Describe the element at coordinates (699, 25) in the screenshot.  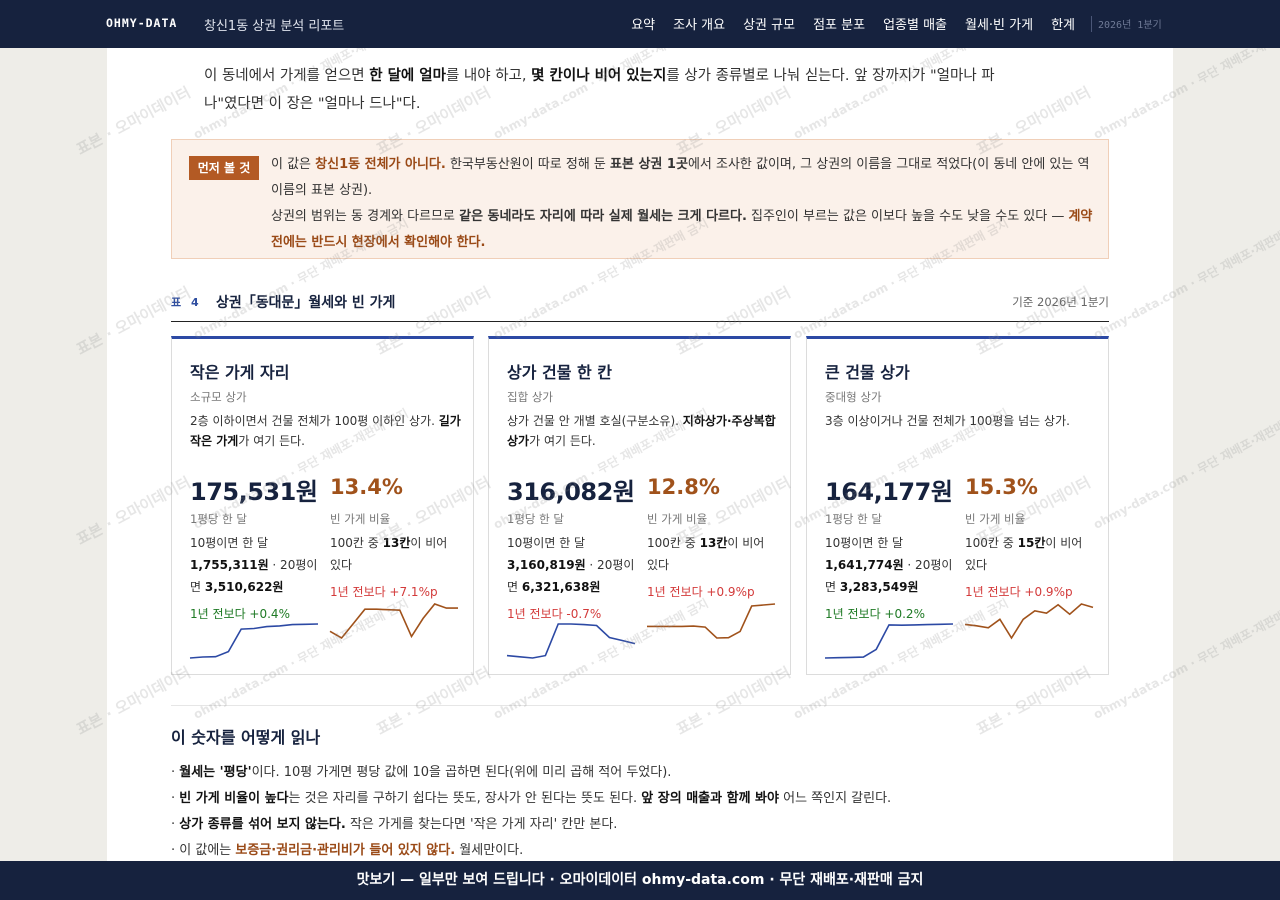
I see `nav-link-overview: 조사 개요` at that location.